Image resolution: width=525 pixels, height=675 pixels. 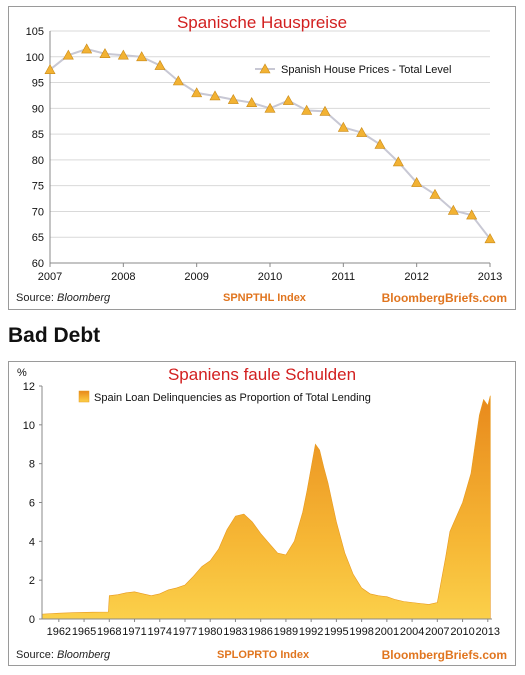 I want to click on house-price-y-tick-label: 80, so click(x=38, y=161).